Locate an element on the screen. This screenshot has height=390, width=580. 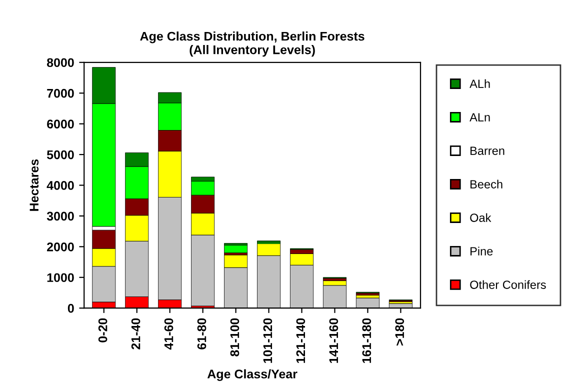
legend-label: Pine is located at coordinates (481, 251).